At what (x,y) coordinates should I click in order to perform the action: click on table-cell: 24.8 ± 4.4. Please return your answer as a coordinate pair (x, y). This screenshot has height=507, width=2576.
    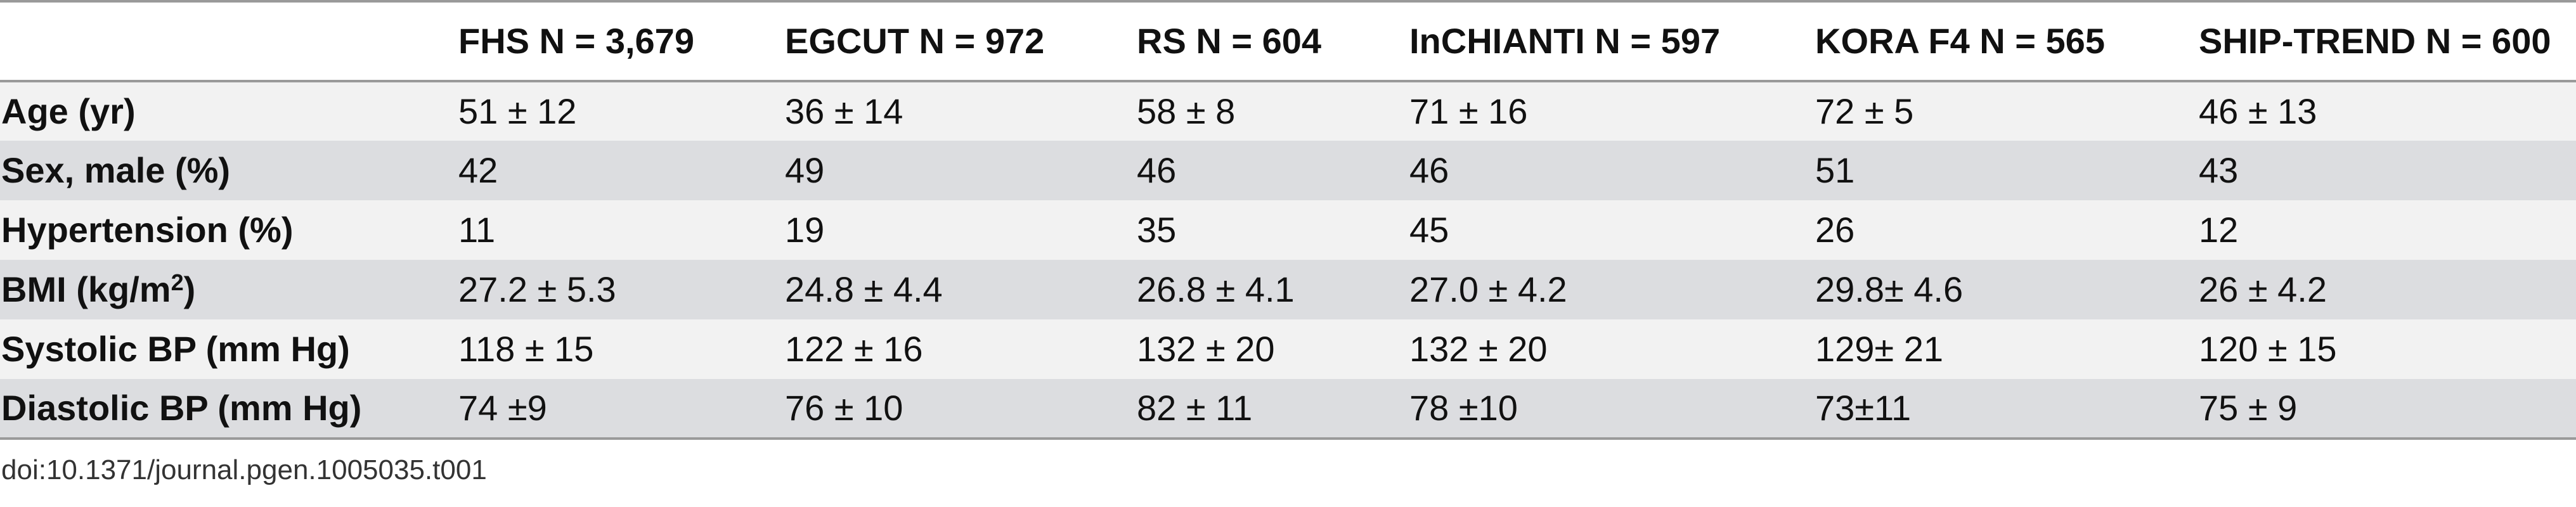
    Looking at the image, I should click on (864, 289).